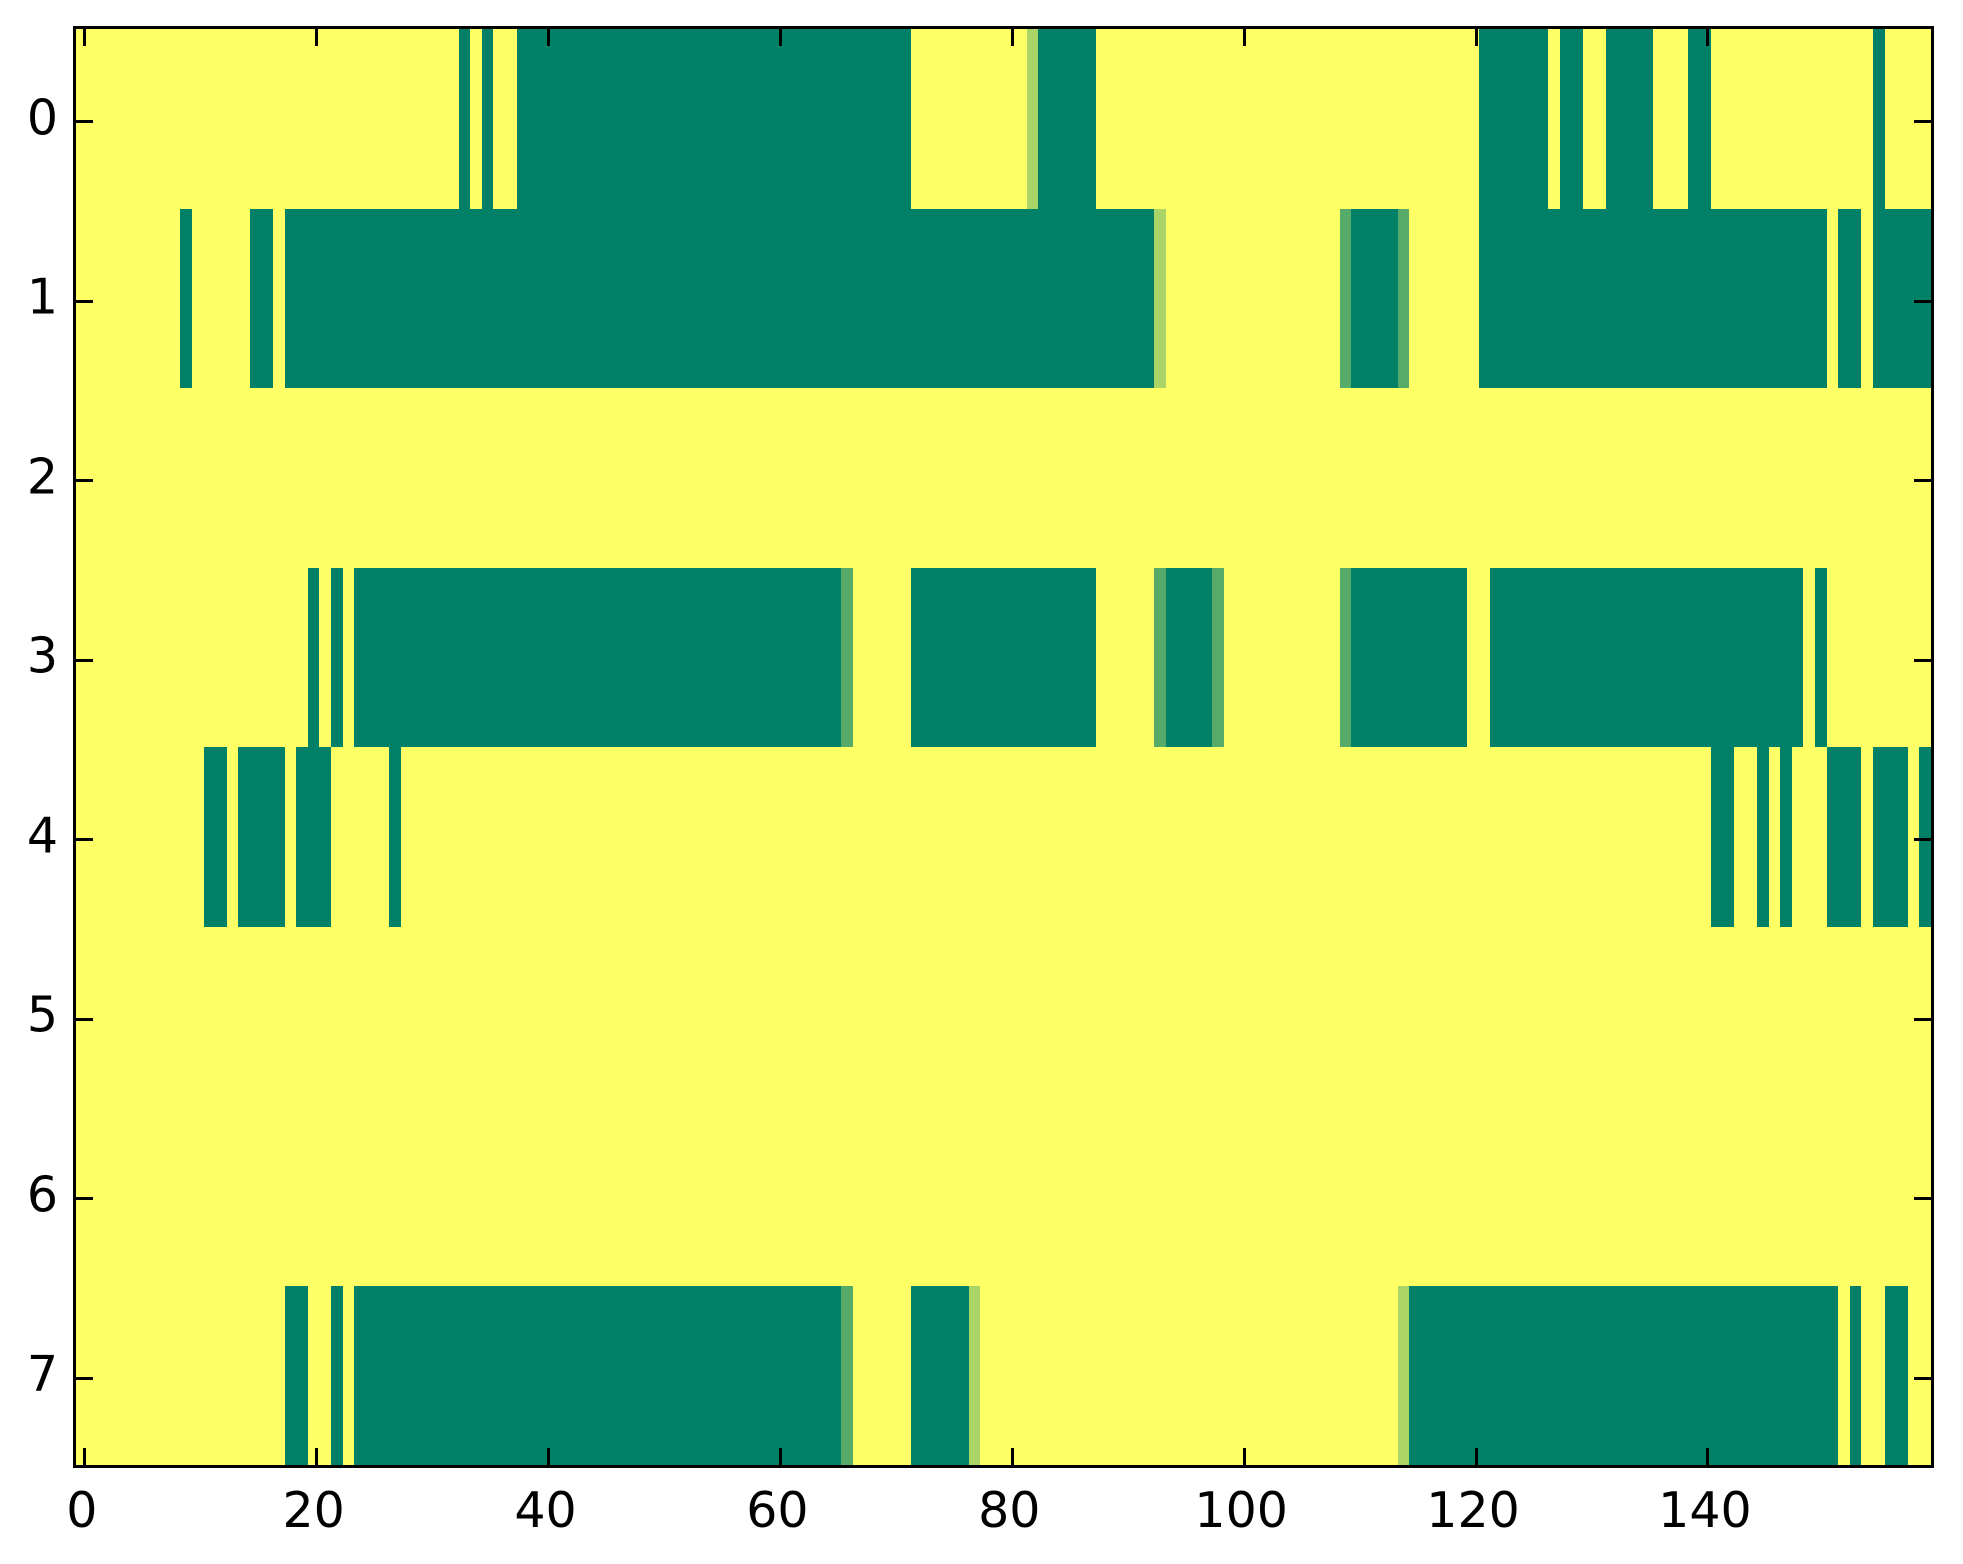  What do you see at coordinates (42, 836) in the screenshot?
I see `y-tick-label: 4` at bounding box center [42, 836].